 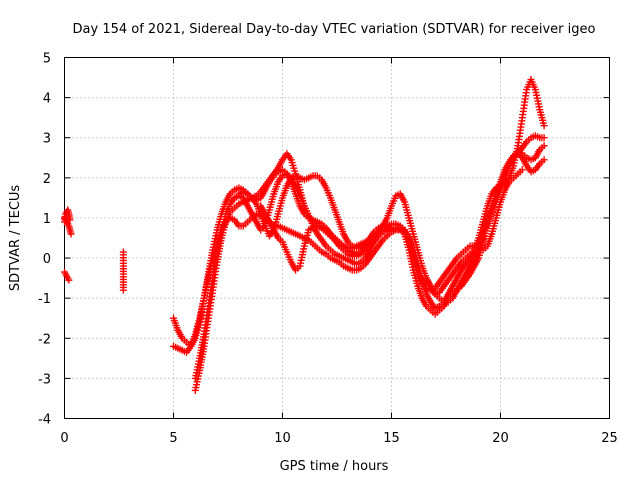 What do you see at coordinates (315, 238) in the screenshot?
I see `series-trace-j` at bounding box center [315, 238].